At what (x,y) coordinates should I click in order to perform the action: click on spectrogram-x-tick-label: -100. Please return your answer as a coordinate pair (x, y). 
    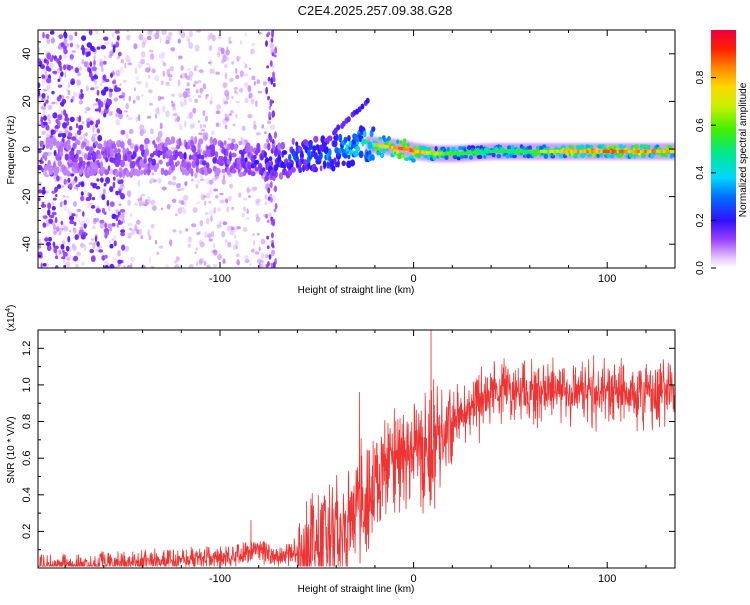
    Looking at the image, I should click on (220, 279).